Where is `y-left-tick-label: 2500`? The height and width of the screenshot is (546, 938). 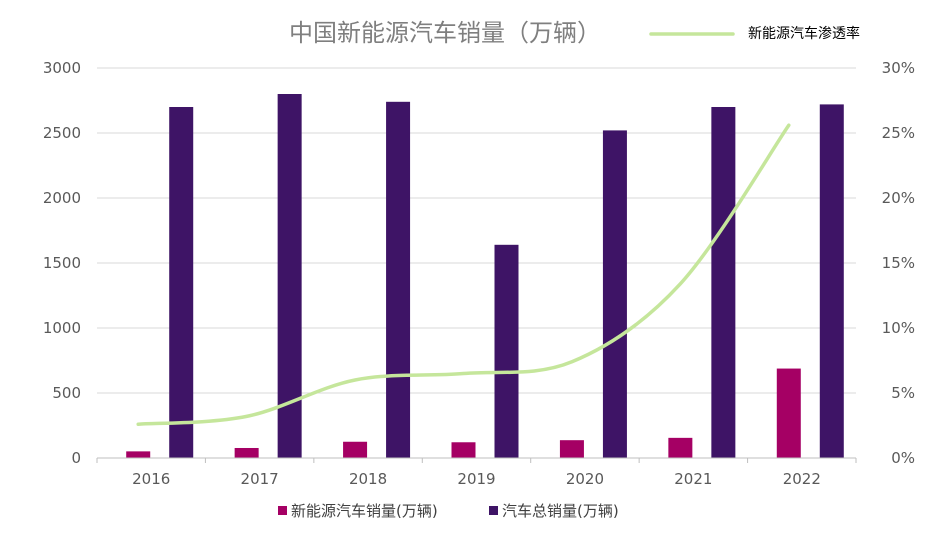
y-left-tick-label: 2500 is located at coordinates (62, 133).